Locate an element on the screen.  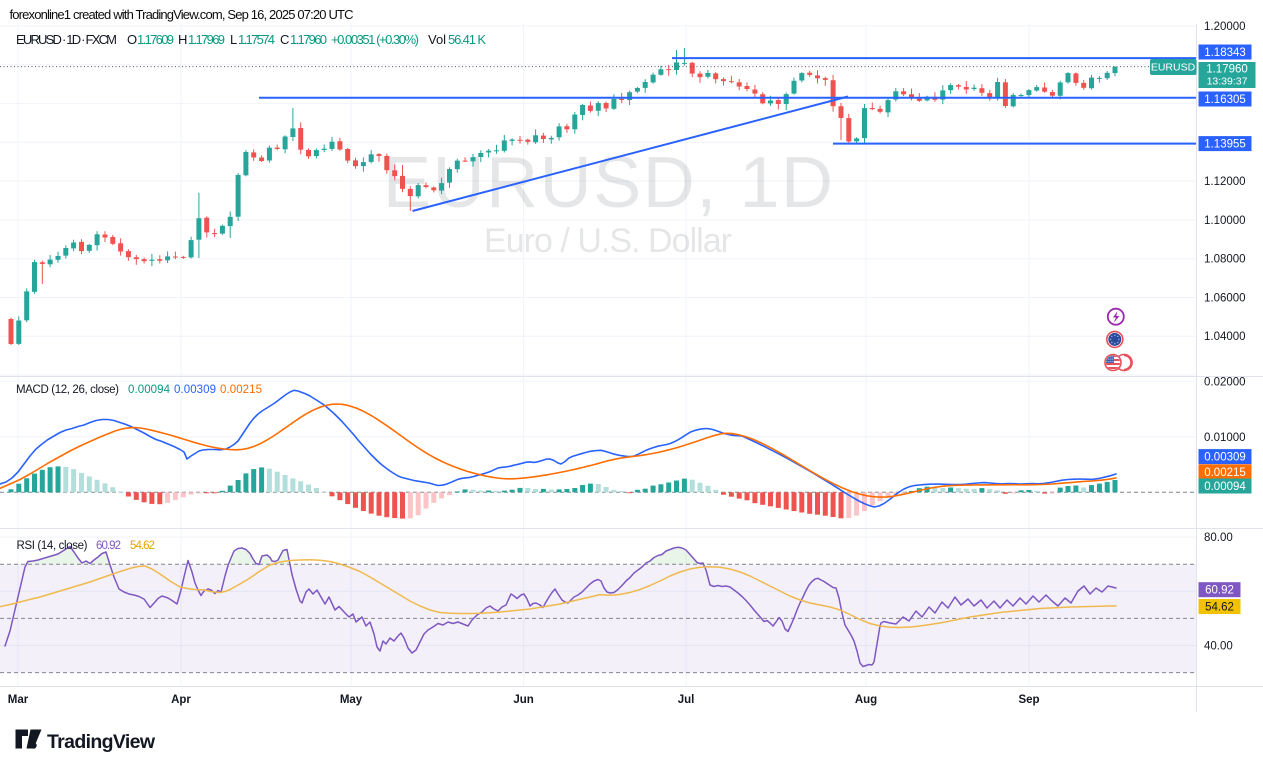
svg-text: 1.17609 is located at coordinates (155, 39).